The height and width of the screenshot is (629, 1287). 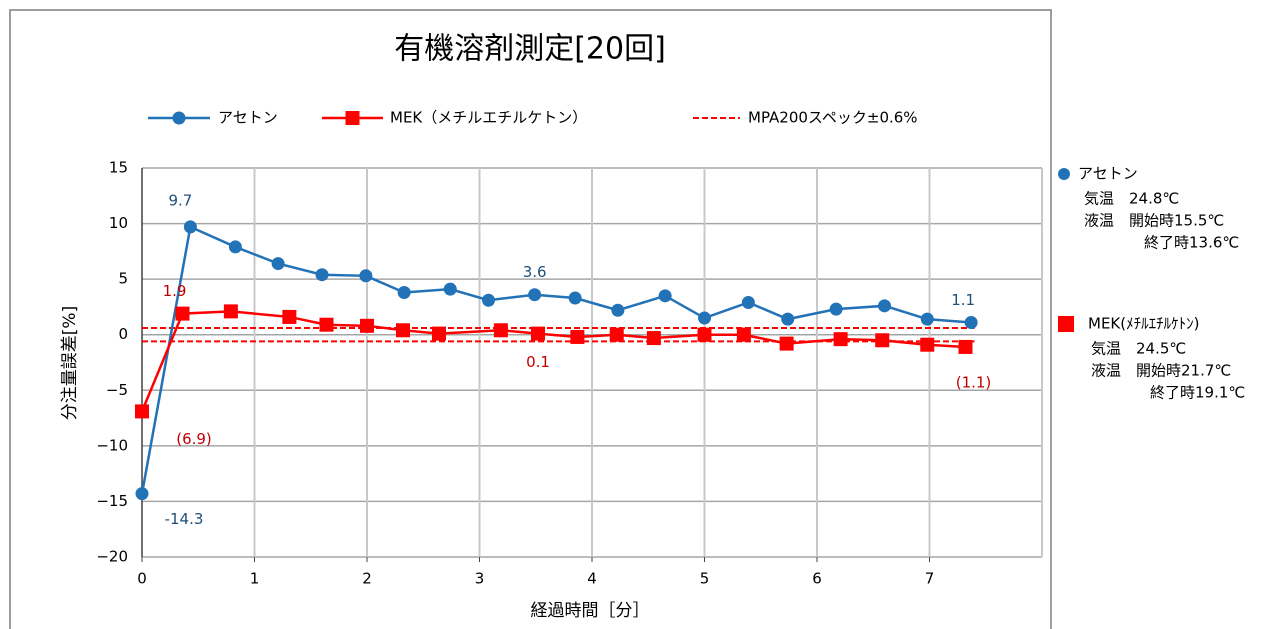 What do you see at coordinates (112, 557) in the screenshot?
I see `y-tick-label: −20` at bounding box center [112, 557].